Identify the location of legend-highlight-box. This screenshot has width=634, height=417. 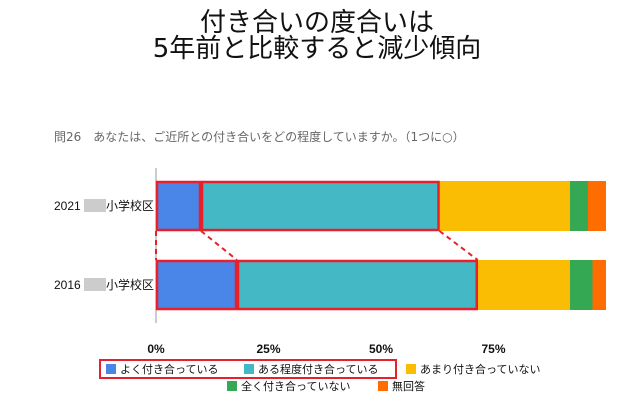
(248, 369).